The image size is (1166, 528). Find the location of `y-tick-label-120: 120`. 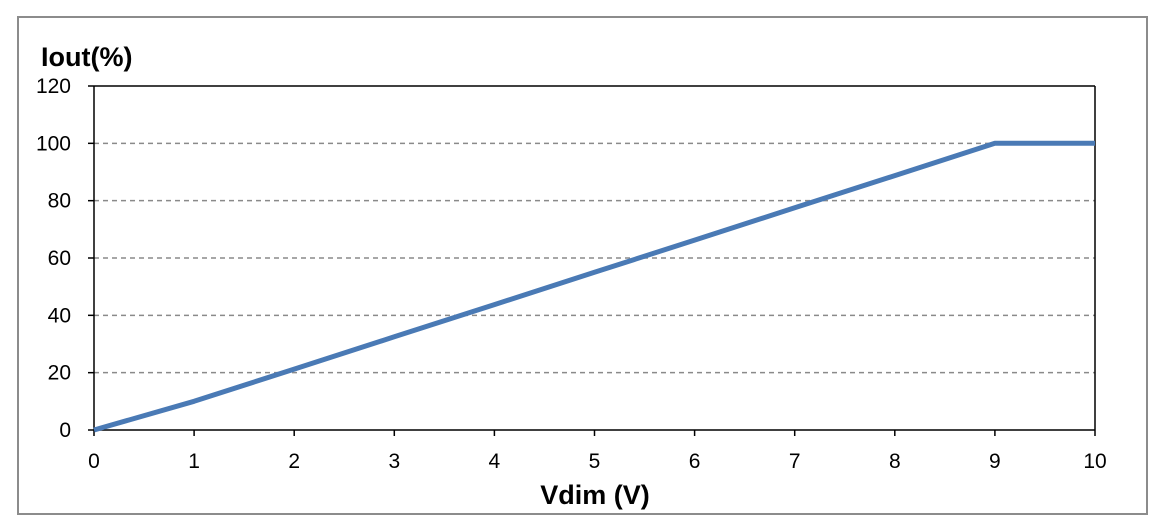

y-tick-label-120: 120 is located at coordinates (53, 86).